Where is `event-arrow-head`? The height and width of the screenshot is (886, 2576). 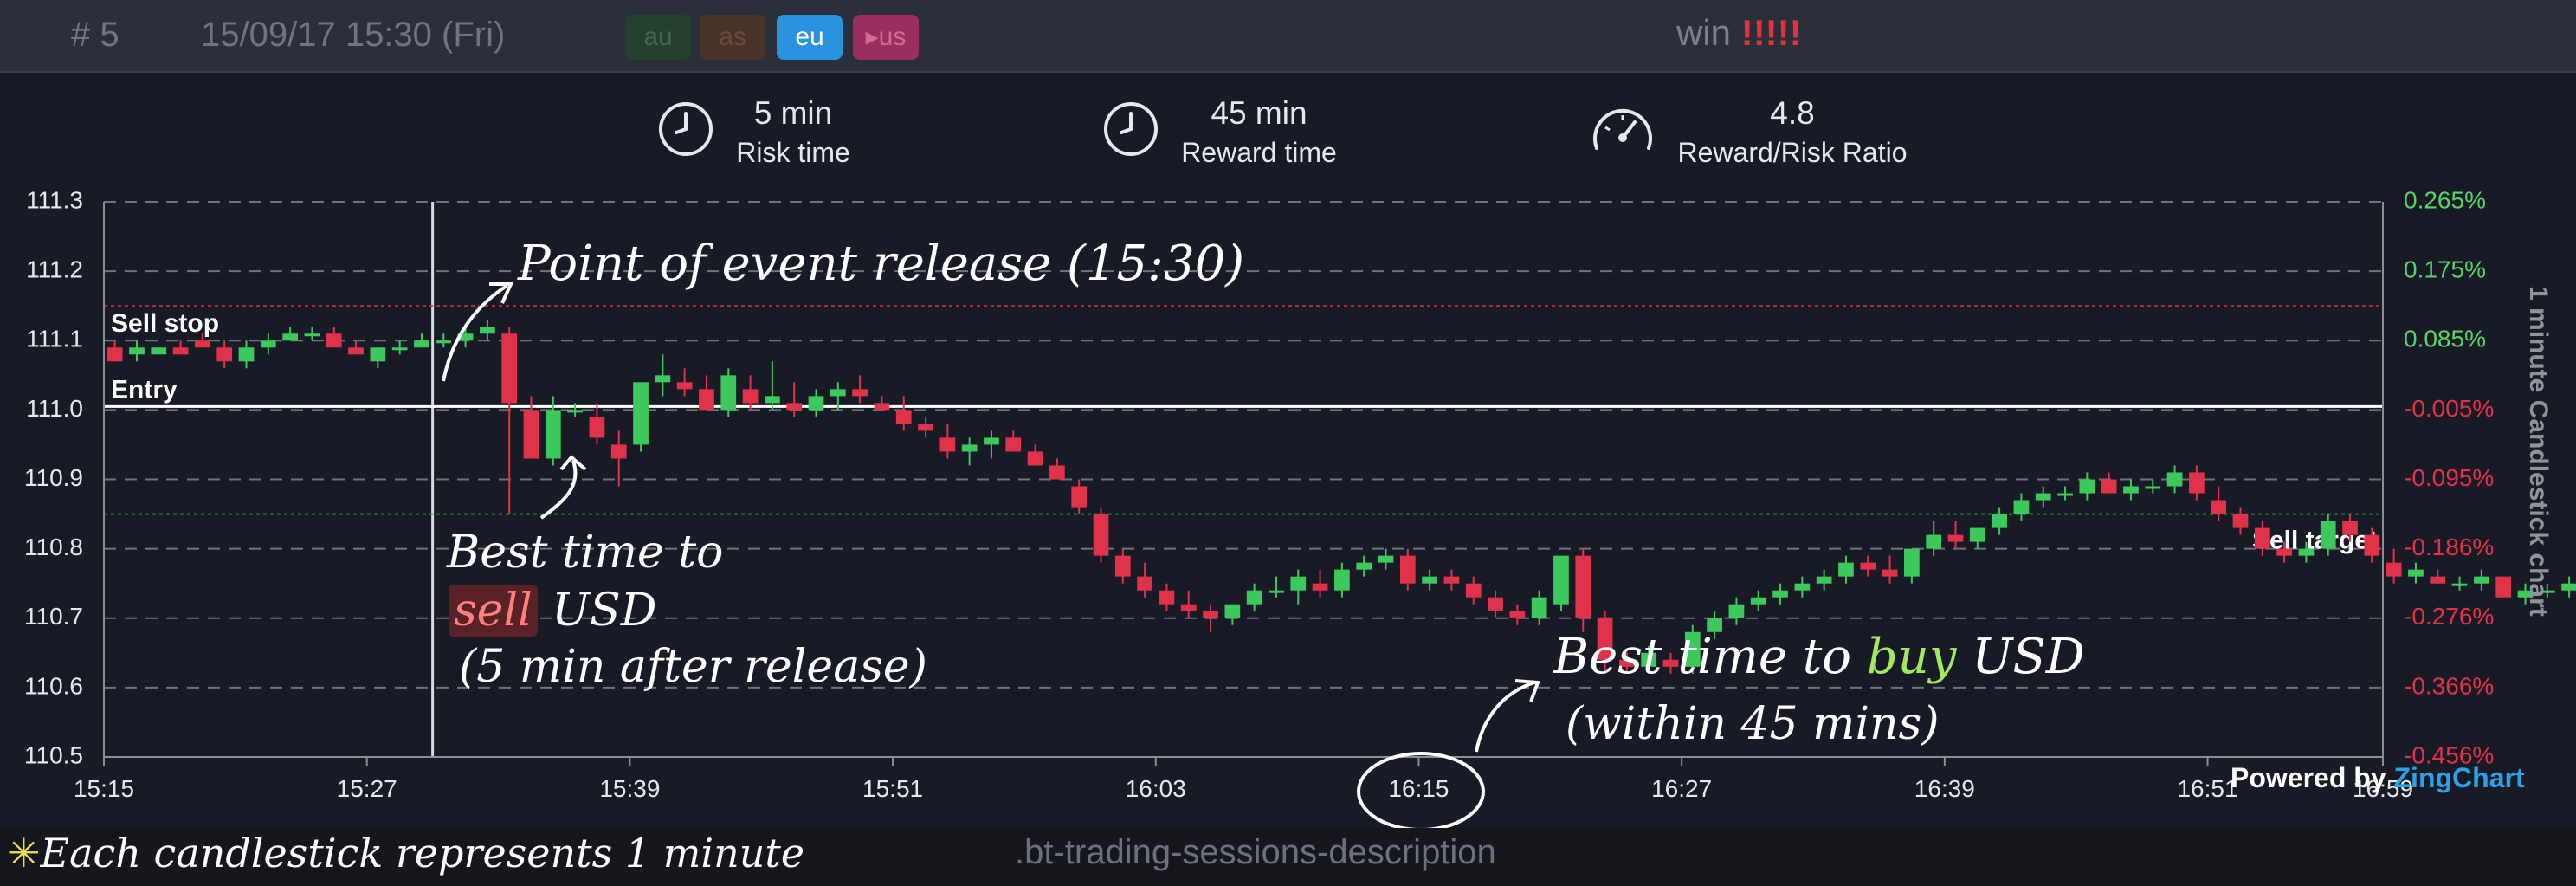 event-arrow-head is located at coordinates (502, 293).